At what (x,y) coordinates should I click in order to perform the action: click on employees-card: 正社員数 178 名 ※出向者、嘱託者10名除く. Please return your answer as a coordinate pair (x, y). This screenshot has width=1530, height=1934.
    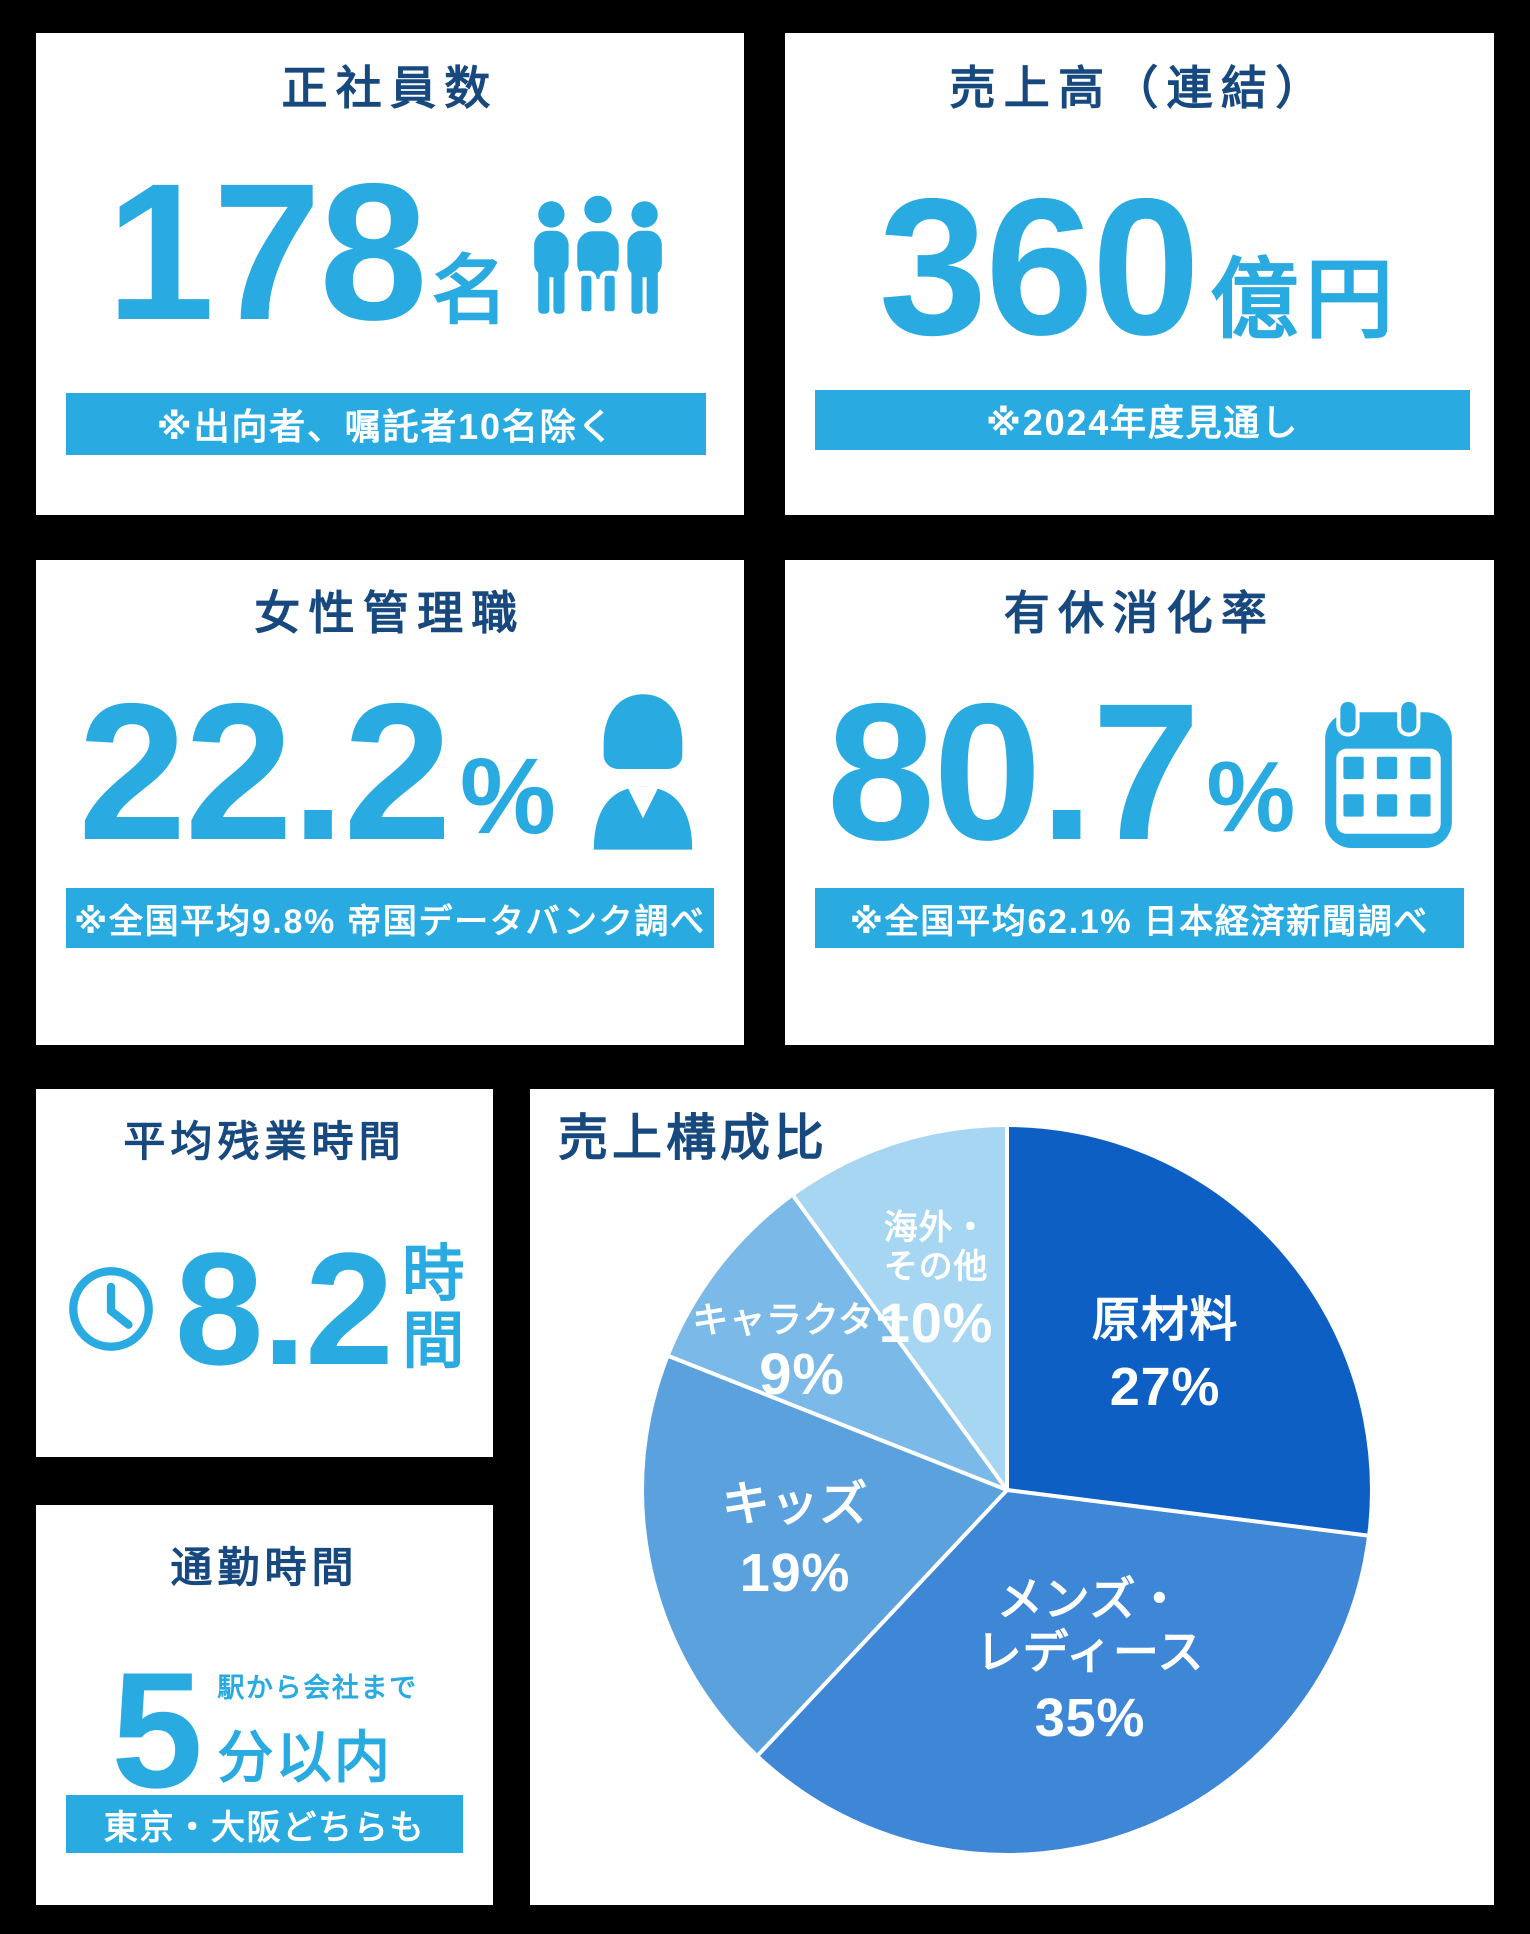
    Looking at the image, I should click on (390, 274).